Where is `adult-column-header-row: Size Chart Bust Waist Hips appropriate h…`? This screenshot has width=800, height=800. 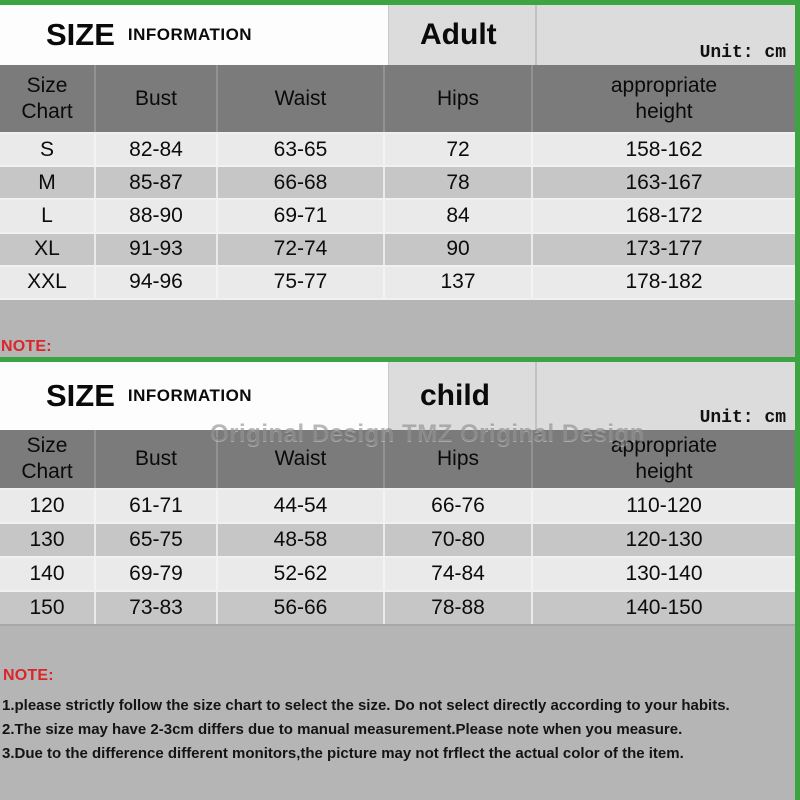
adult-column-header-row: Size Chart Bust Waist Hips appropriate h… is located at coordinates (397, 99).